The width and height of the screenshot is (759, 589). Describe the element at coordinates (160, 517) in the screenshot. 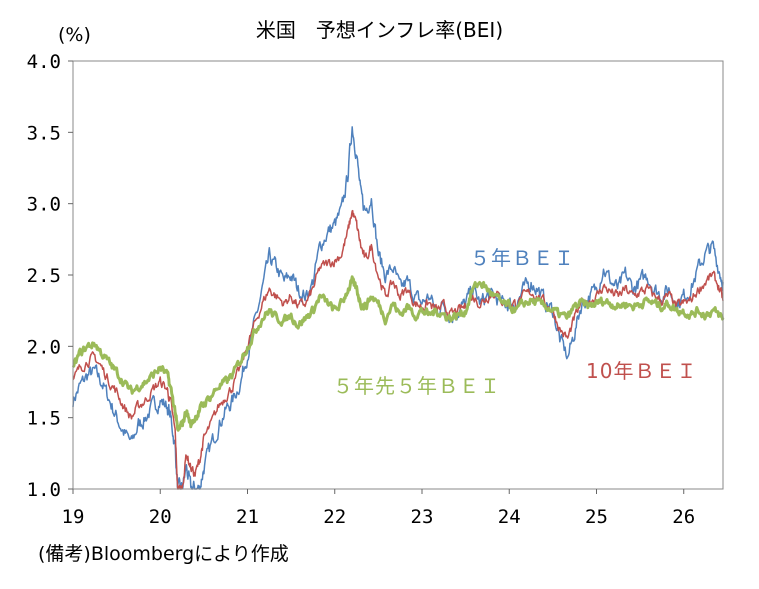

I see `x-tick-label: 20` at that location.